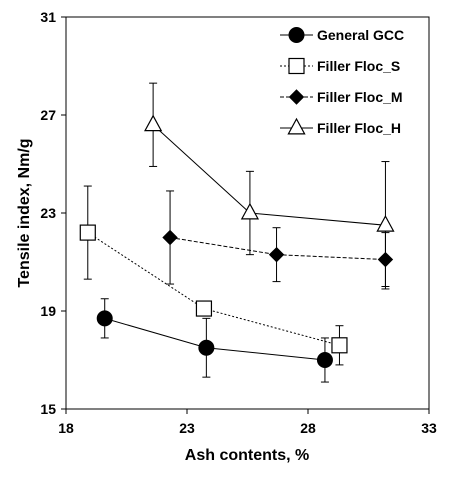 The height and width of the screenshot is (486, 455). What do you see at coordinates (296, 126) in the screenshot?
I see `filler-floc-h-legend-marker` at bounding box center [296, 126].